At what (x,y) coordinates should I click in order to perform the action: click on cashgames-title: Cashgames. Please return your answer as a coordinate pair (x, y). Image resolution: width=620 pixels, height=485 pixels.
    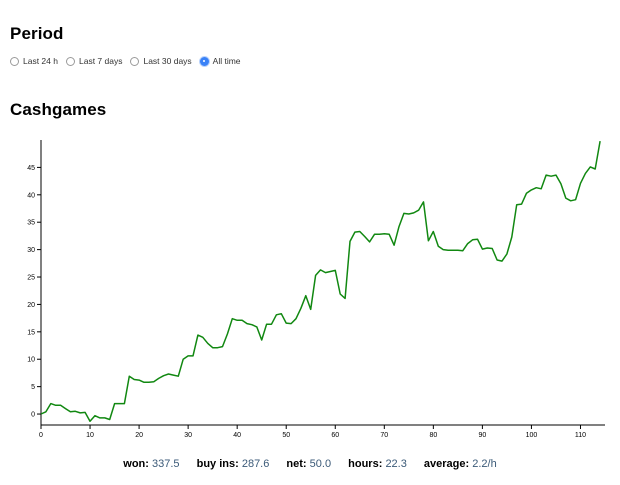
    Looking at the image, I should click on (58, 109).